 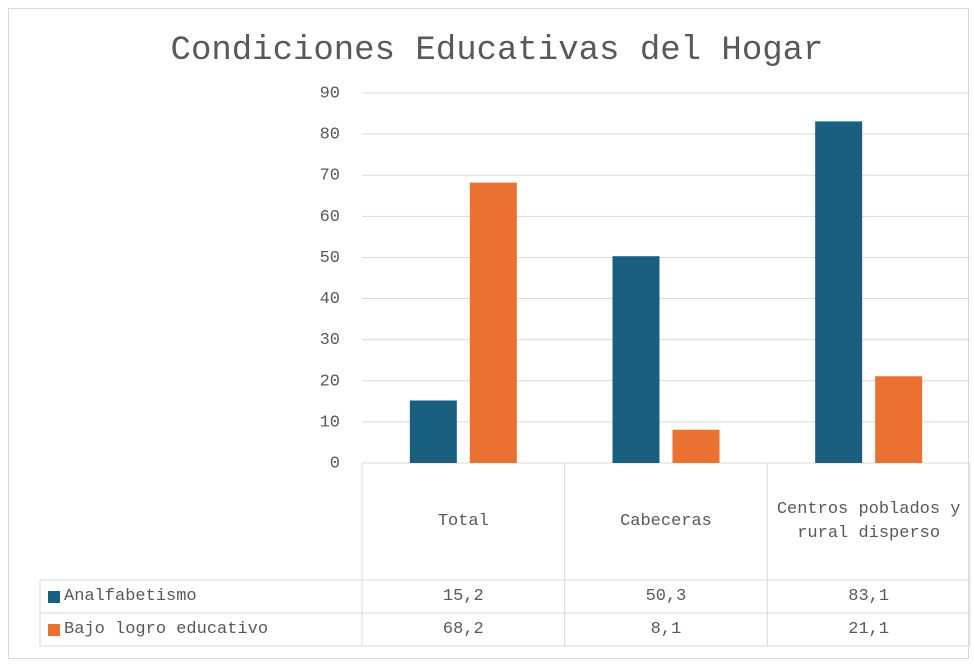 I want to click on table-value: 83,1, so click(x=869, y=596).